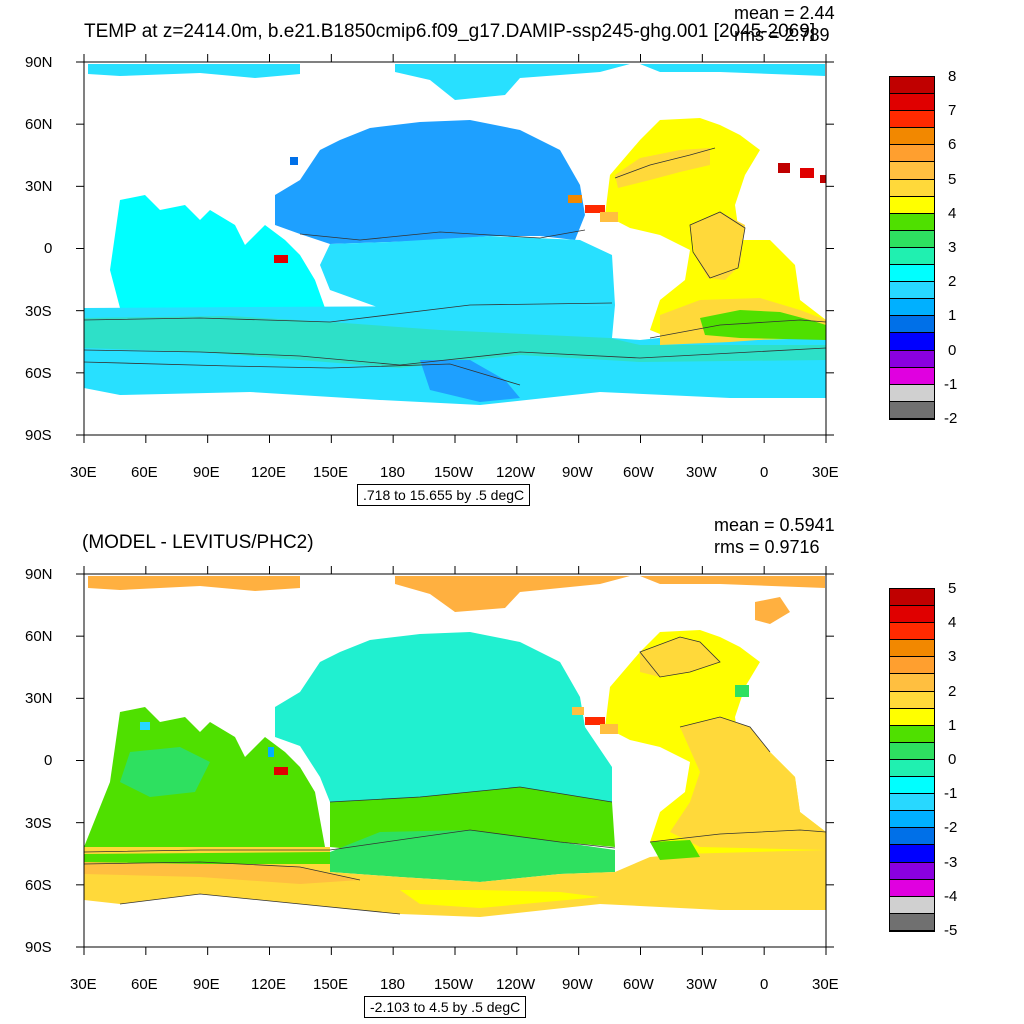 The image size is (1024, 1024). I want to click on bottom-lon-label: 180, so click(393, 984).